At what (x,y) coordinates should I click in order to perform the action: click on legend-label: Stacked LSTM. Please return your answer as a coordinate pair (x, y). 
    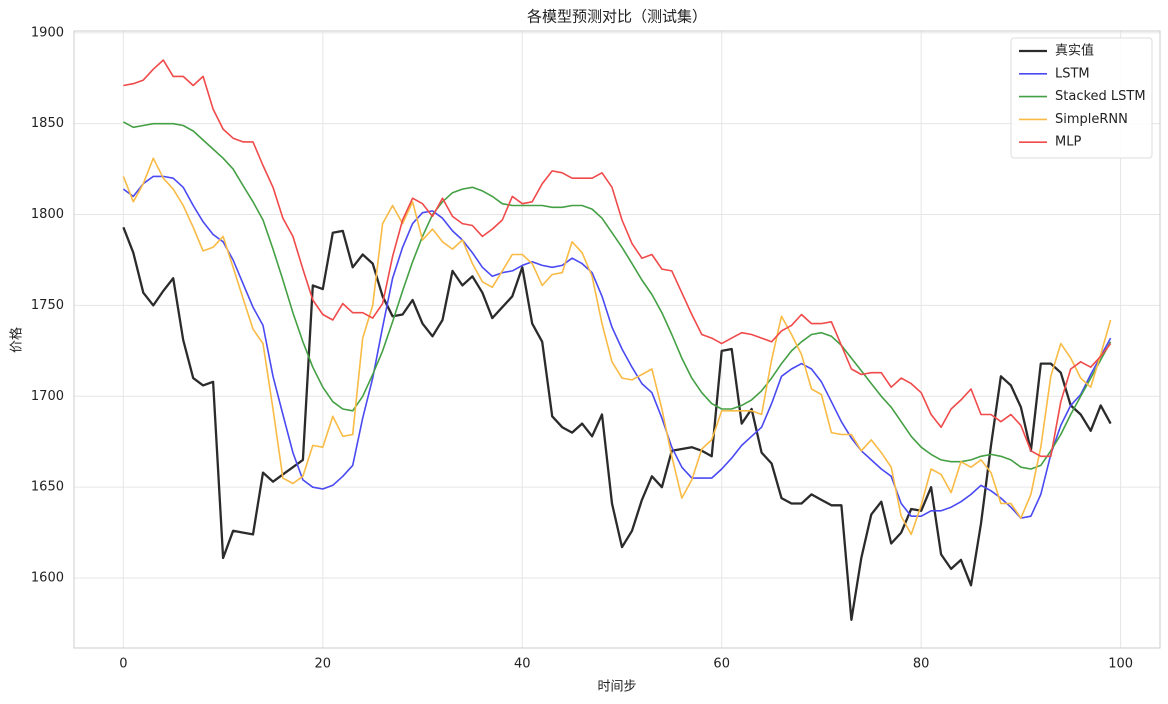
    Looking at the image, I should click on (1100, 96).